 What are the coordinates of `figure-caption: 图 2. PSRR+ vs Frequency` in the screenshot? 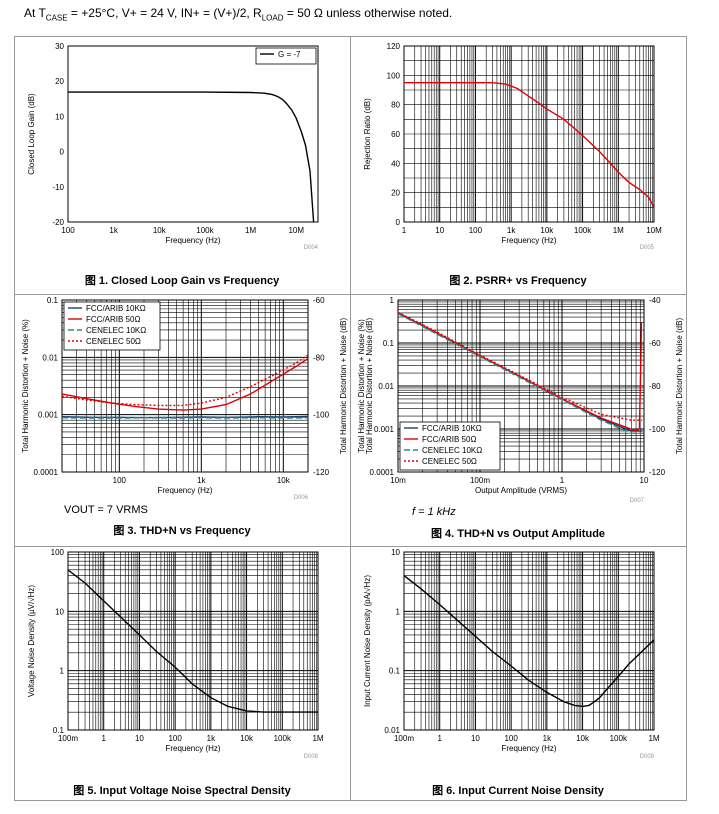 It's located at (518, 280).